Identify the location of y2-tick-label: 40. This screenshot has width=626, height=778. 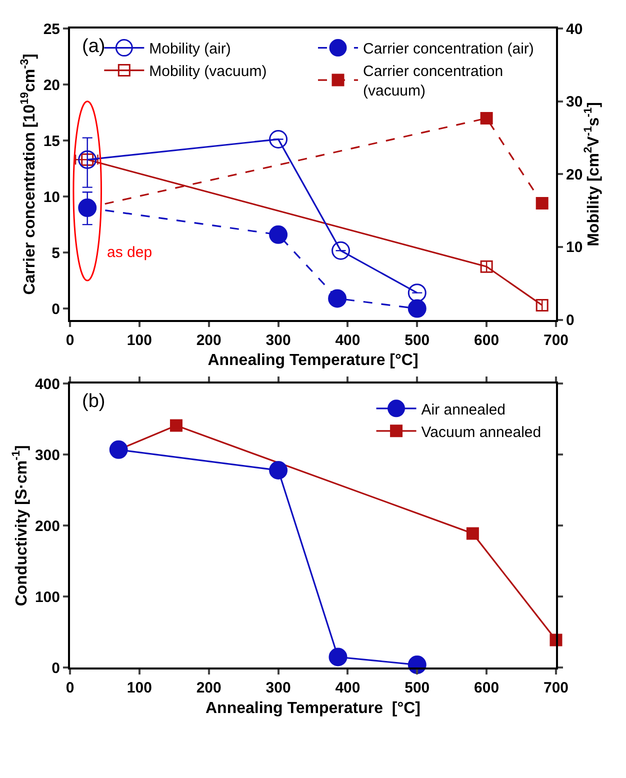
(574, 29).